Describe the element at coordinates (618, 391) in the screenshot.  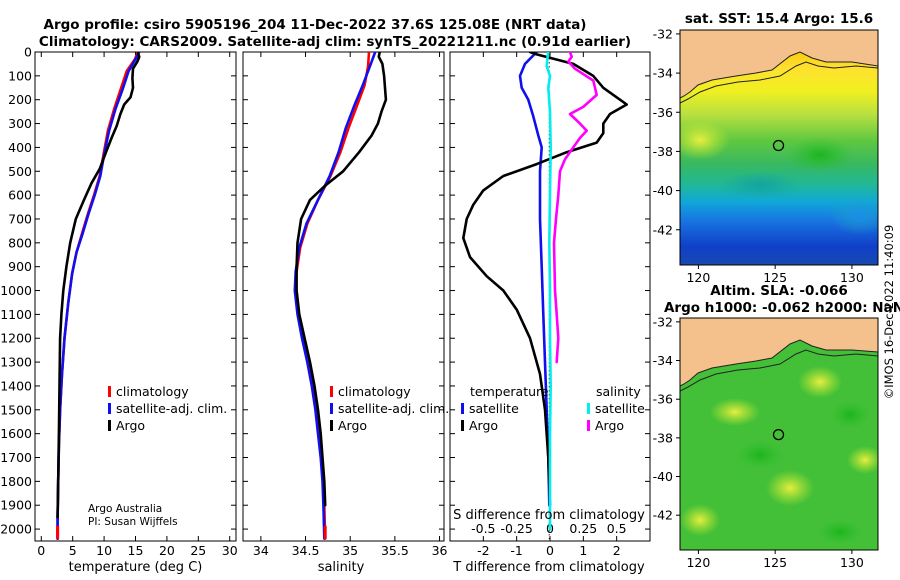
I see `legend-title-salinity: salinity` at that location.